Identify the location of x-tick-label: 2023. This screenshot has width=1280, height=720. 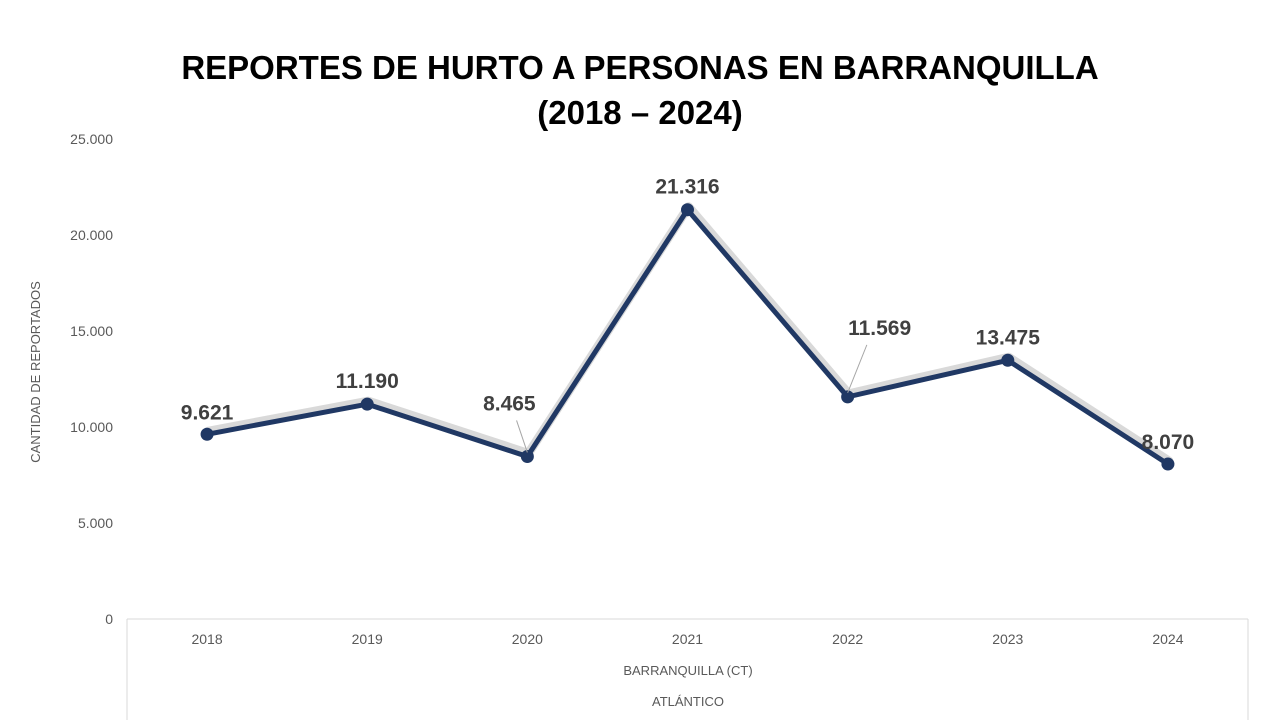
(1007, 639).